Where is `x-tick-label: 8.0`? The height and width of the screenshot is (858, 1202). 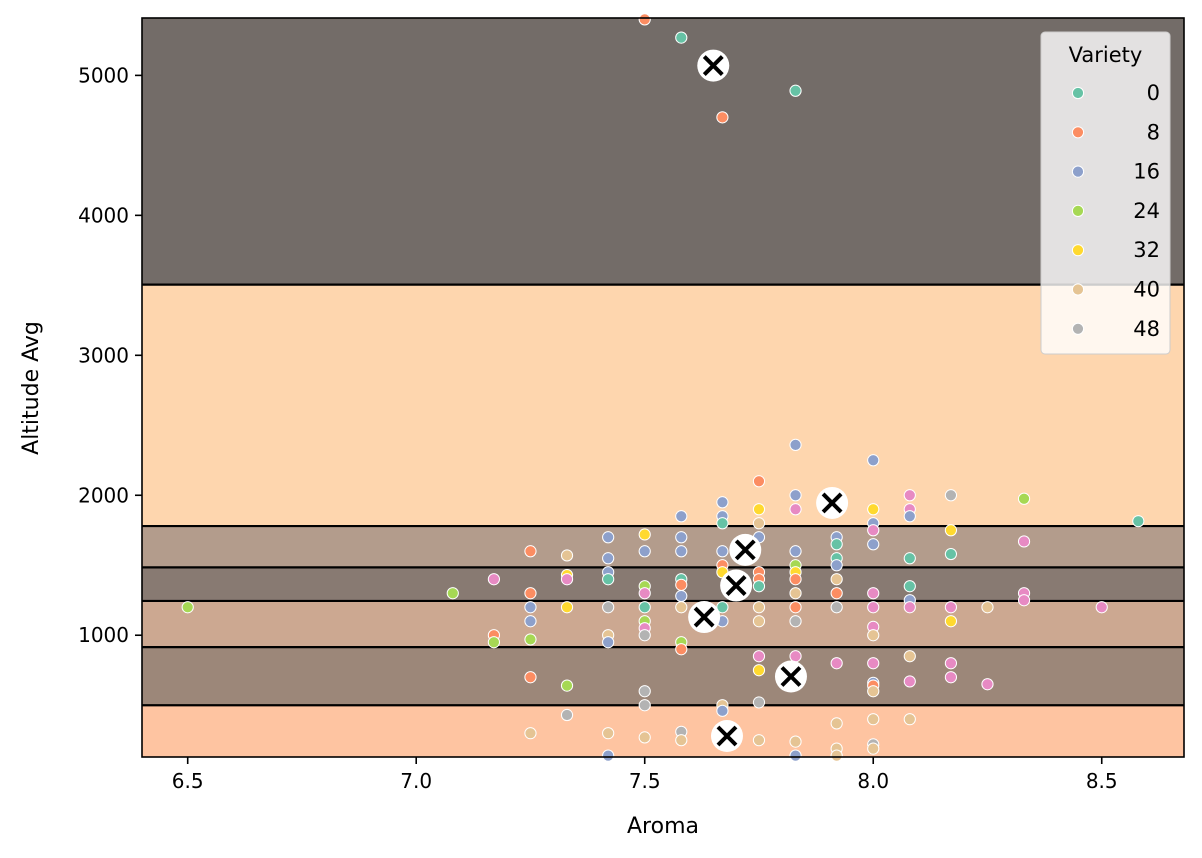
x-tick-label: 8.0 is located at coordinates (873, 781).